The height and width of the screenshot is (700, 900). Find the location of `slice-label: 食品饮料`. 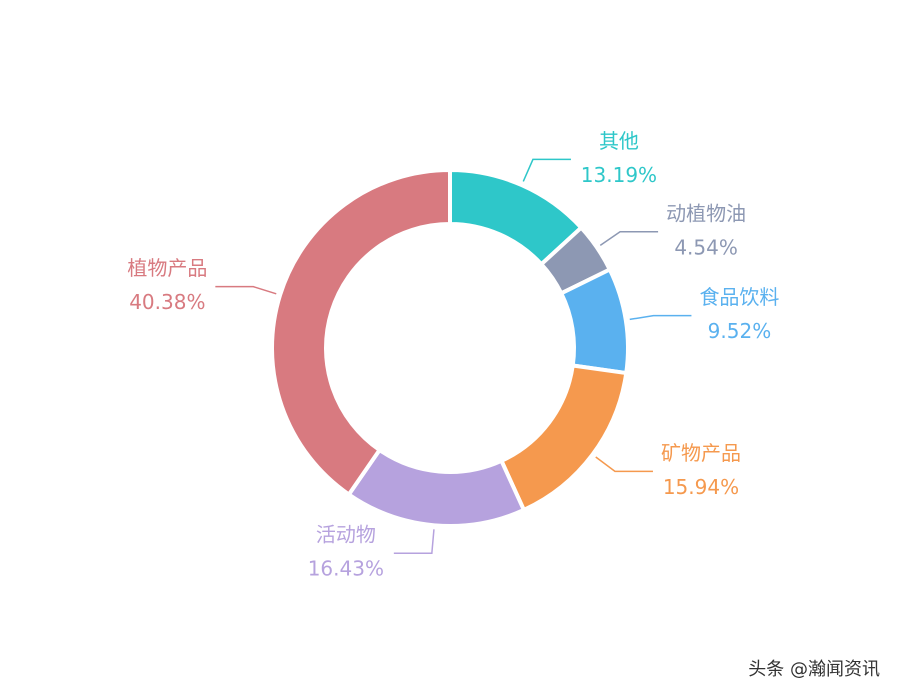

slice-label: 食品饮料 is located at coordinates (739, 297).